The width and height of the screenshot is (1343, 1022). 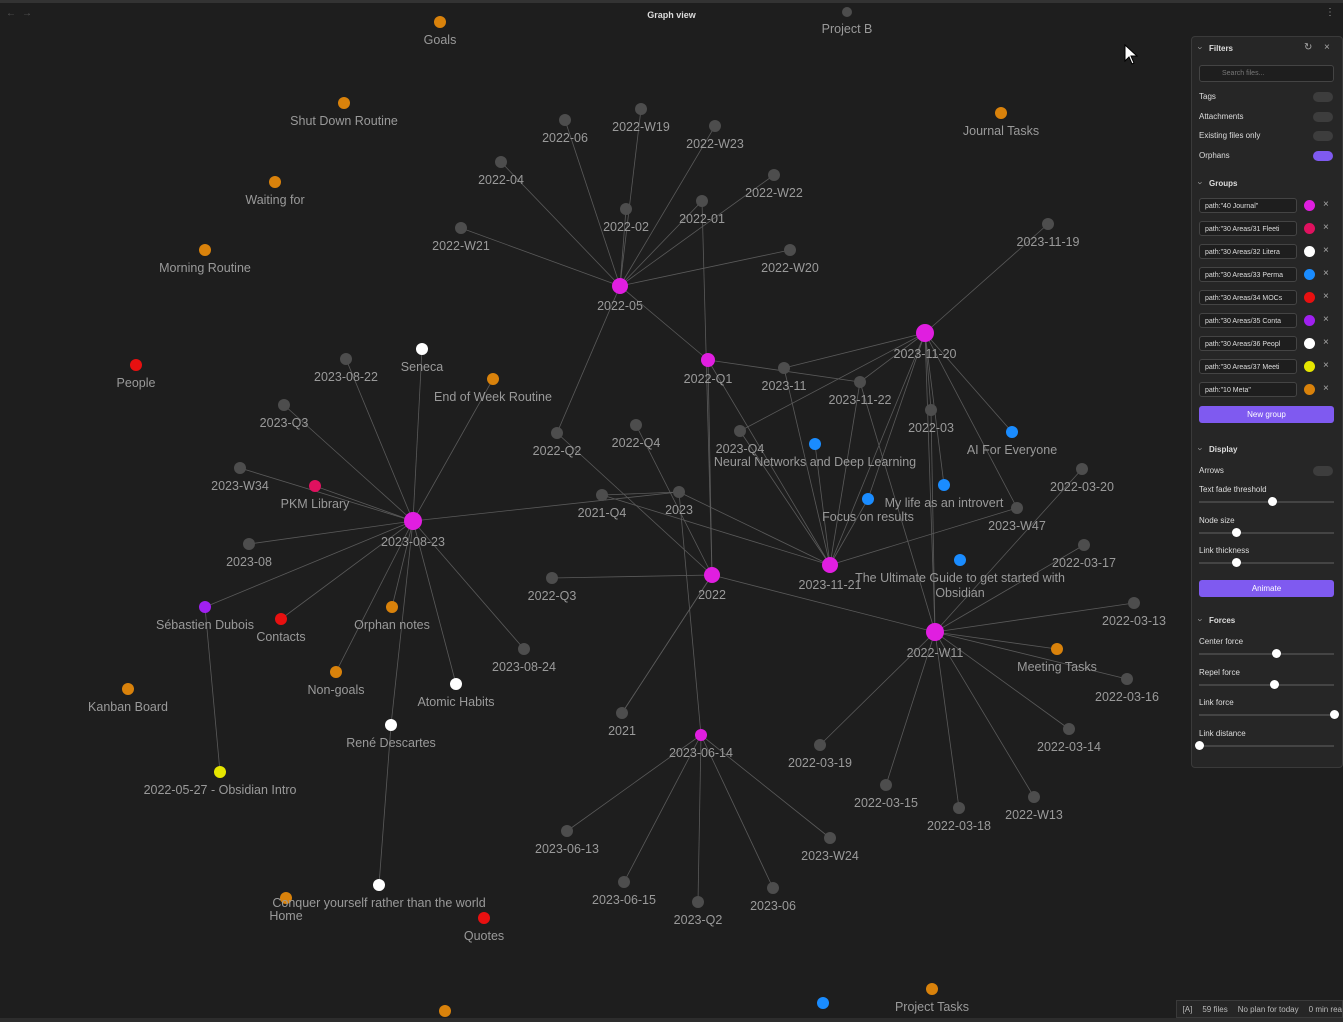 What do you see at coordinates (1266, 588) in the screenshot?
I see `animate-button: Animate` at bounding box center [1266, 588].